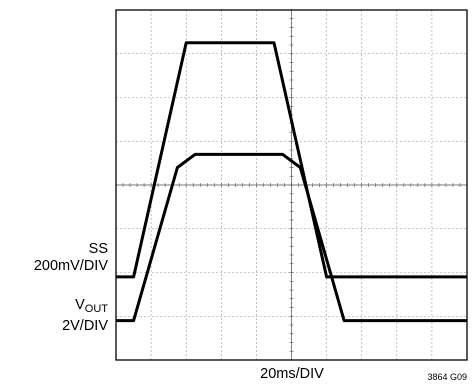  Describe the element at coordinates (98, 249) in the screenshot. I see `ss-name: SS` at that location.